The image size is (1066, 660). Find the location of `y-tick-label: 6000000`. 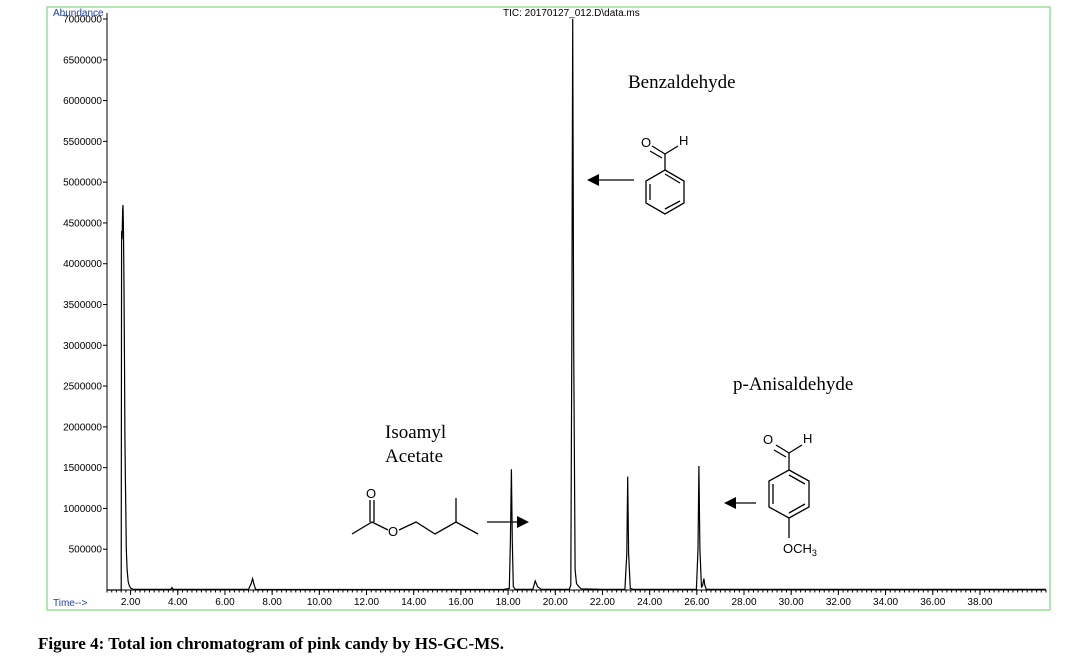

y-tick-label: 6000000 is located at coordinates (82, 101).